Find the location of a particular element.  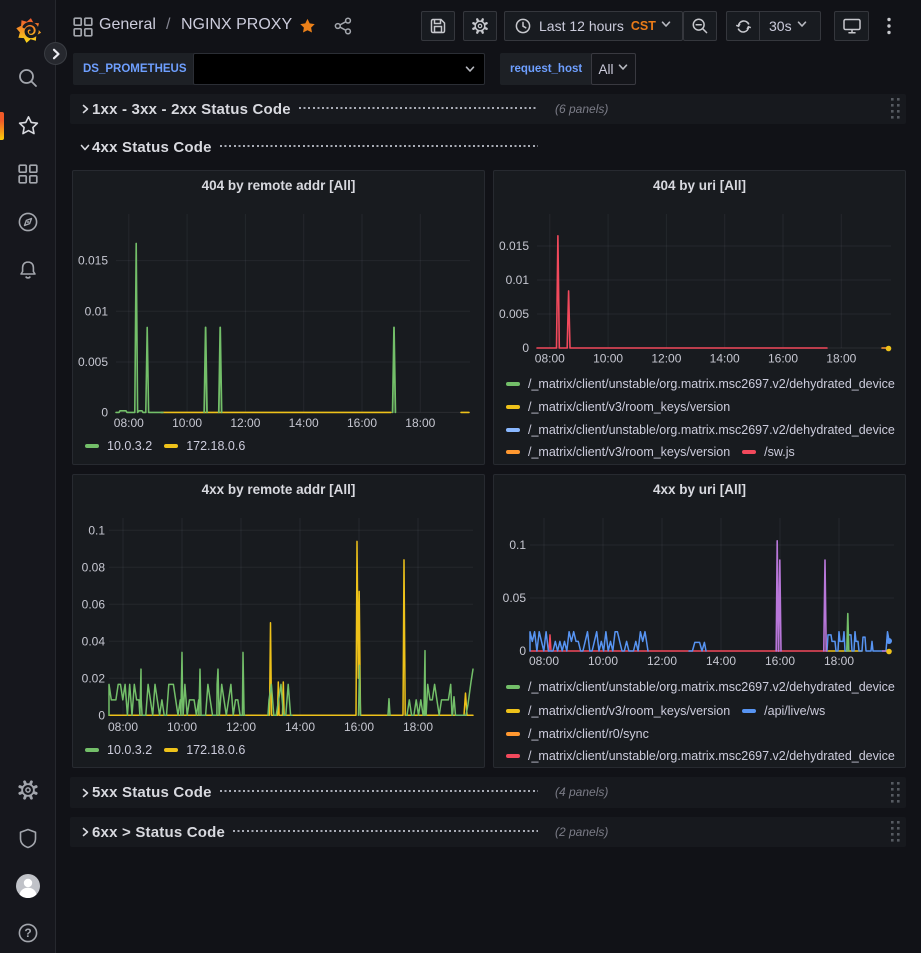

svg-text: 0.08 is located at coordinates (94, 567).